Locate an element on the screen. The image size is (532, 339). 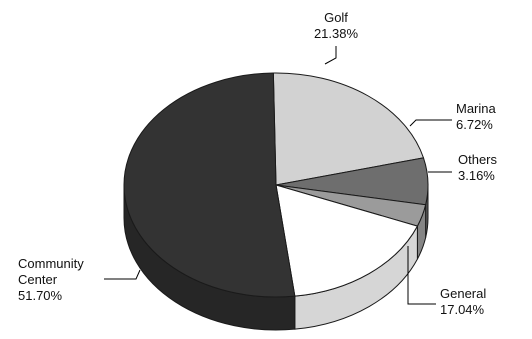
slice-name-general: General is located at coordinates (463, 293).